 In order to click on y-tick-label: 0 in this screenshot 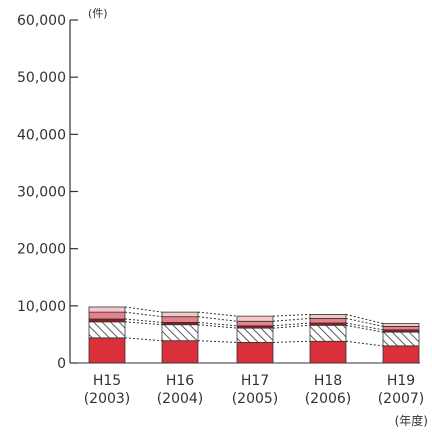, I will do `click(61, 364)`.